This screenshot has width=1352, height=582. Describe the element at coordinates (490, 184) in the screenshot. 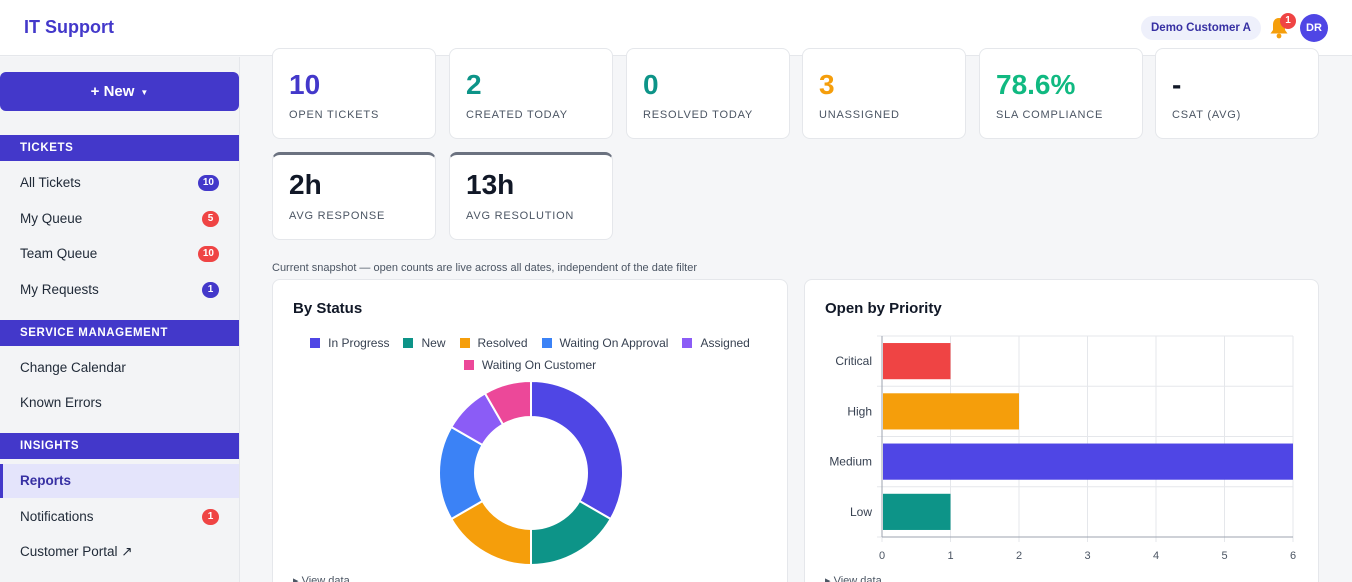

I see `kpi-value: 13h` at that location.